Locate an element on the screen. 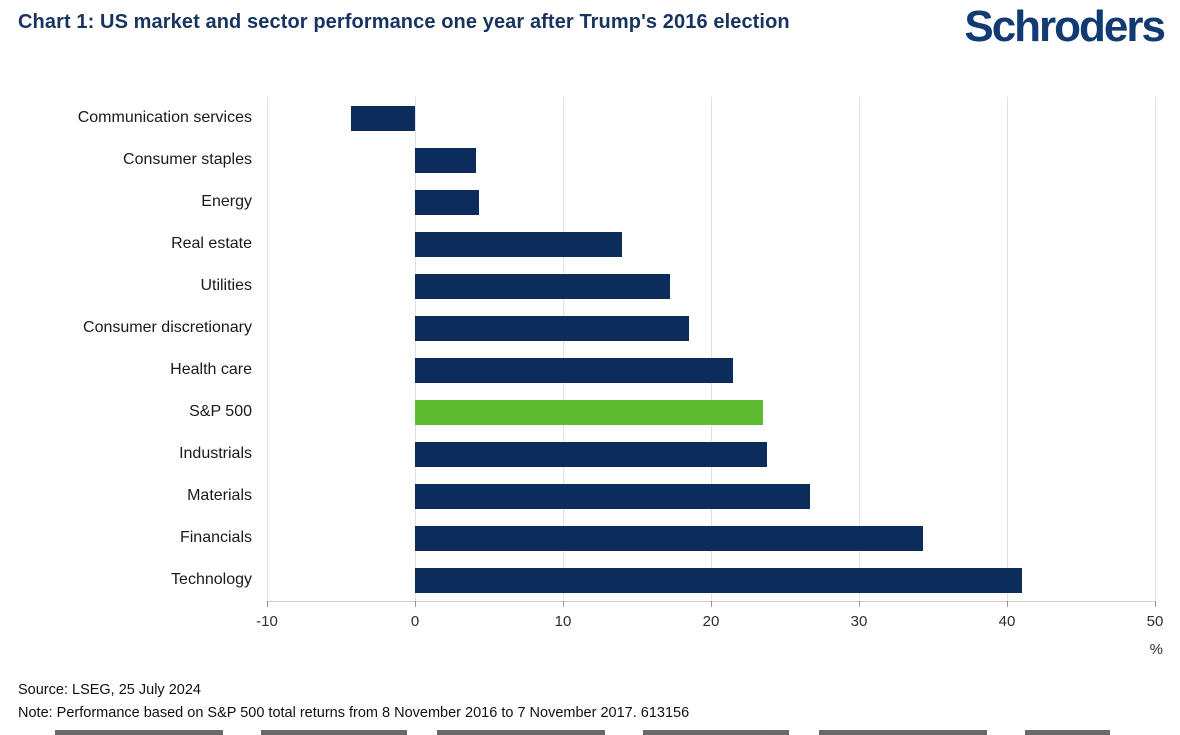 Image resolution: width=1180 pixels, height=735 pixels. category-label-s-p-500: S&P 500 is located at coordinates (220, 411).